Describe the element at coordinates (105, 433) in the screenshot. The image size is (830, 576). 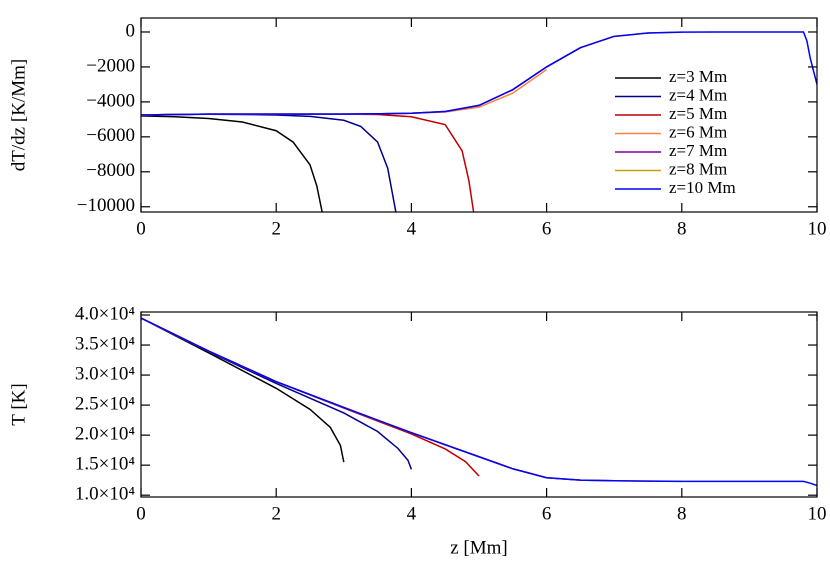
I see `y-tick-label: 2.0×10⁴` at that location.